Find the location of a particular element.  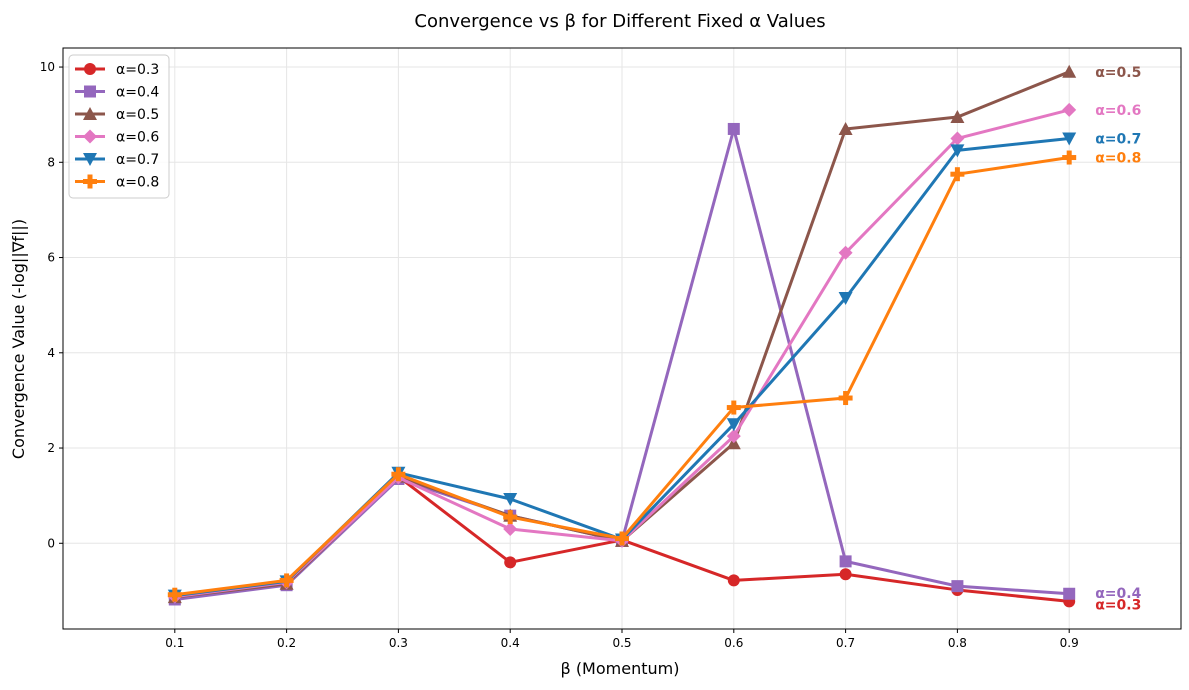

x-axis: 0.1 0.2 0.3 0.4 0.5 0.6 0.7 0.8 0.9 is located at coordinates (622, 639).